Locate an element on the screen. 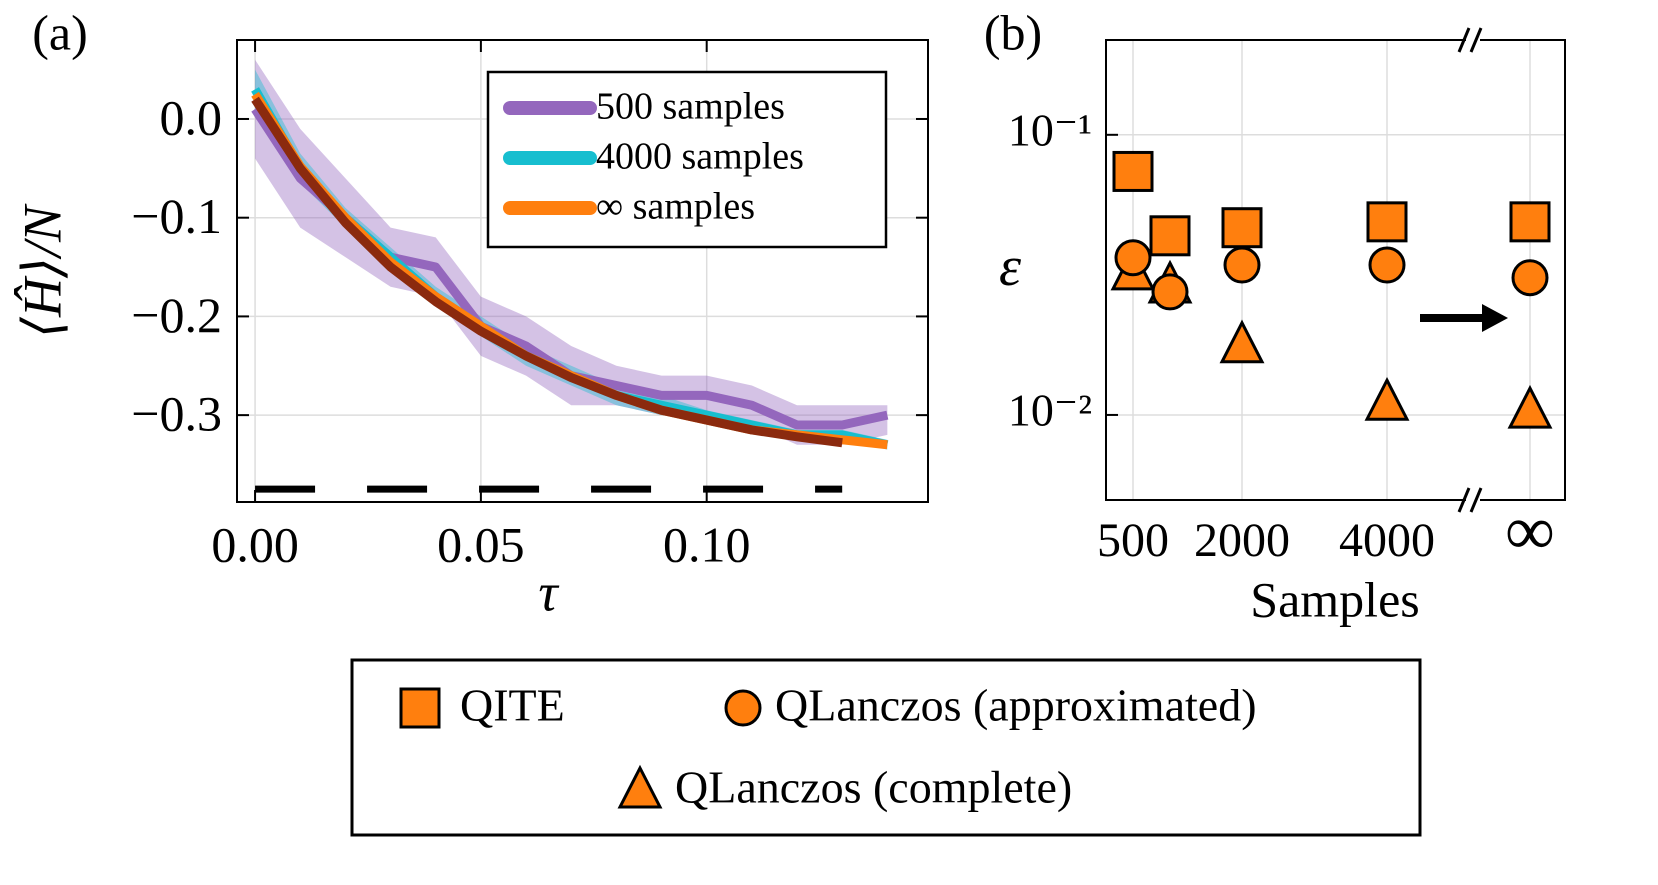 The width and height of the screenshot is (1658, 885). x-tick-label: 0.10 is located at coordinates (707, 544).